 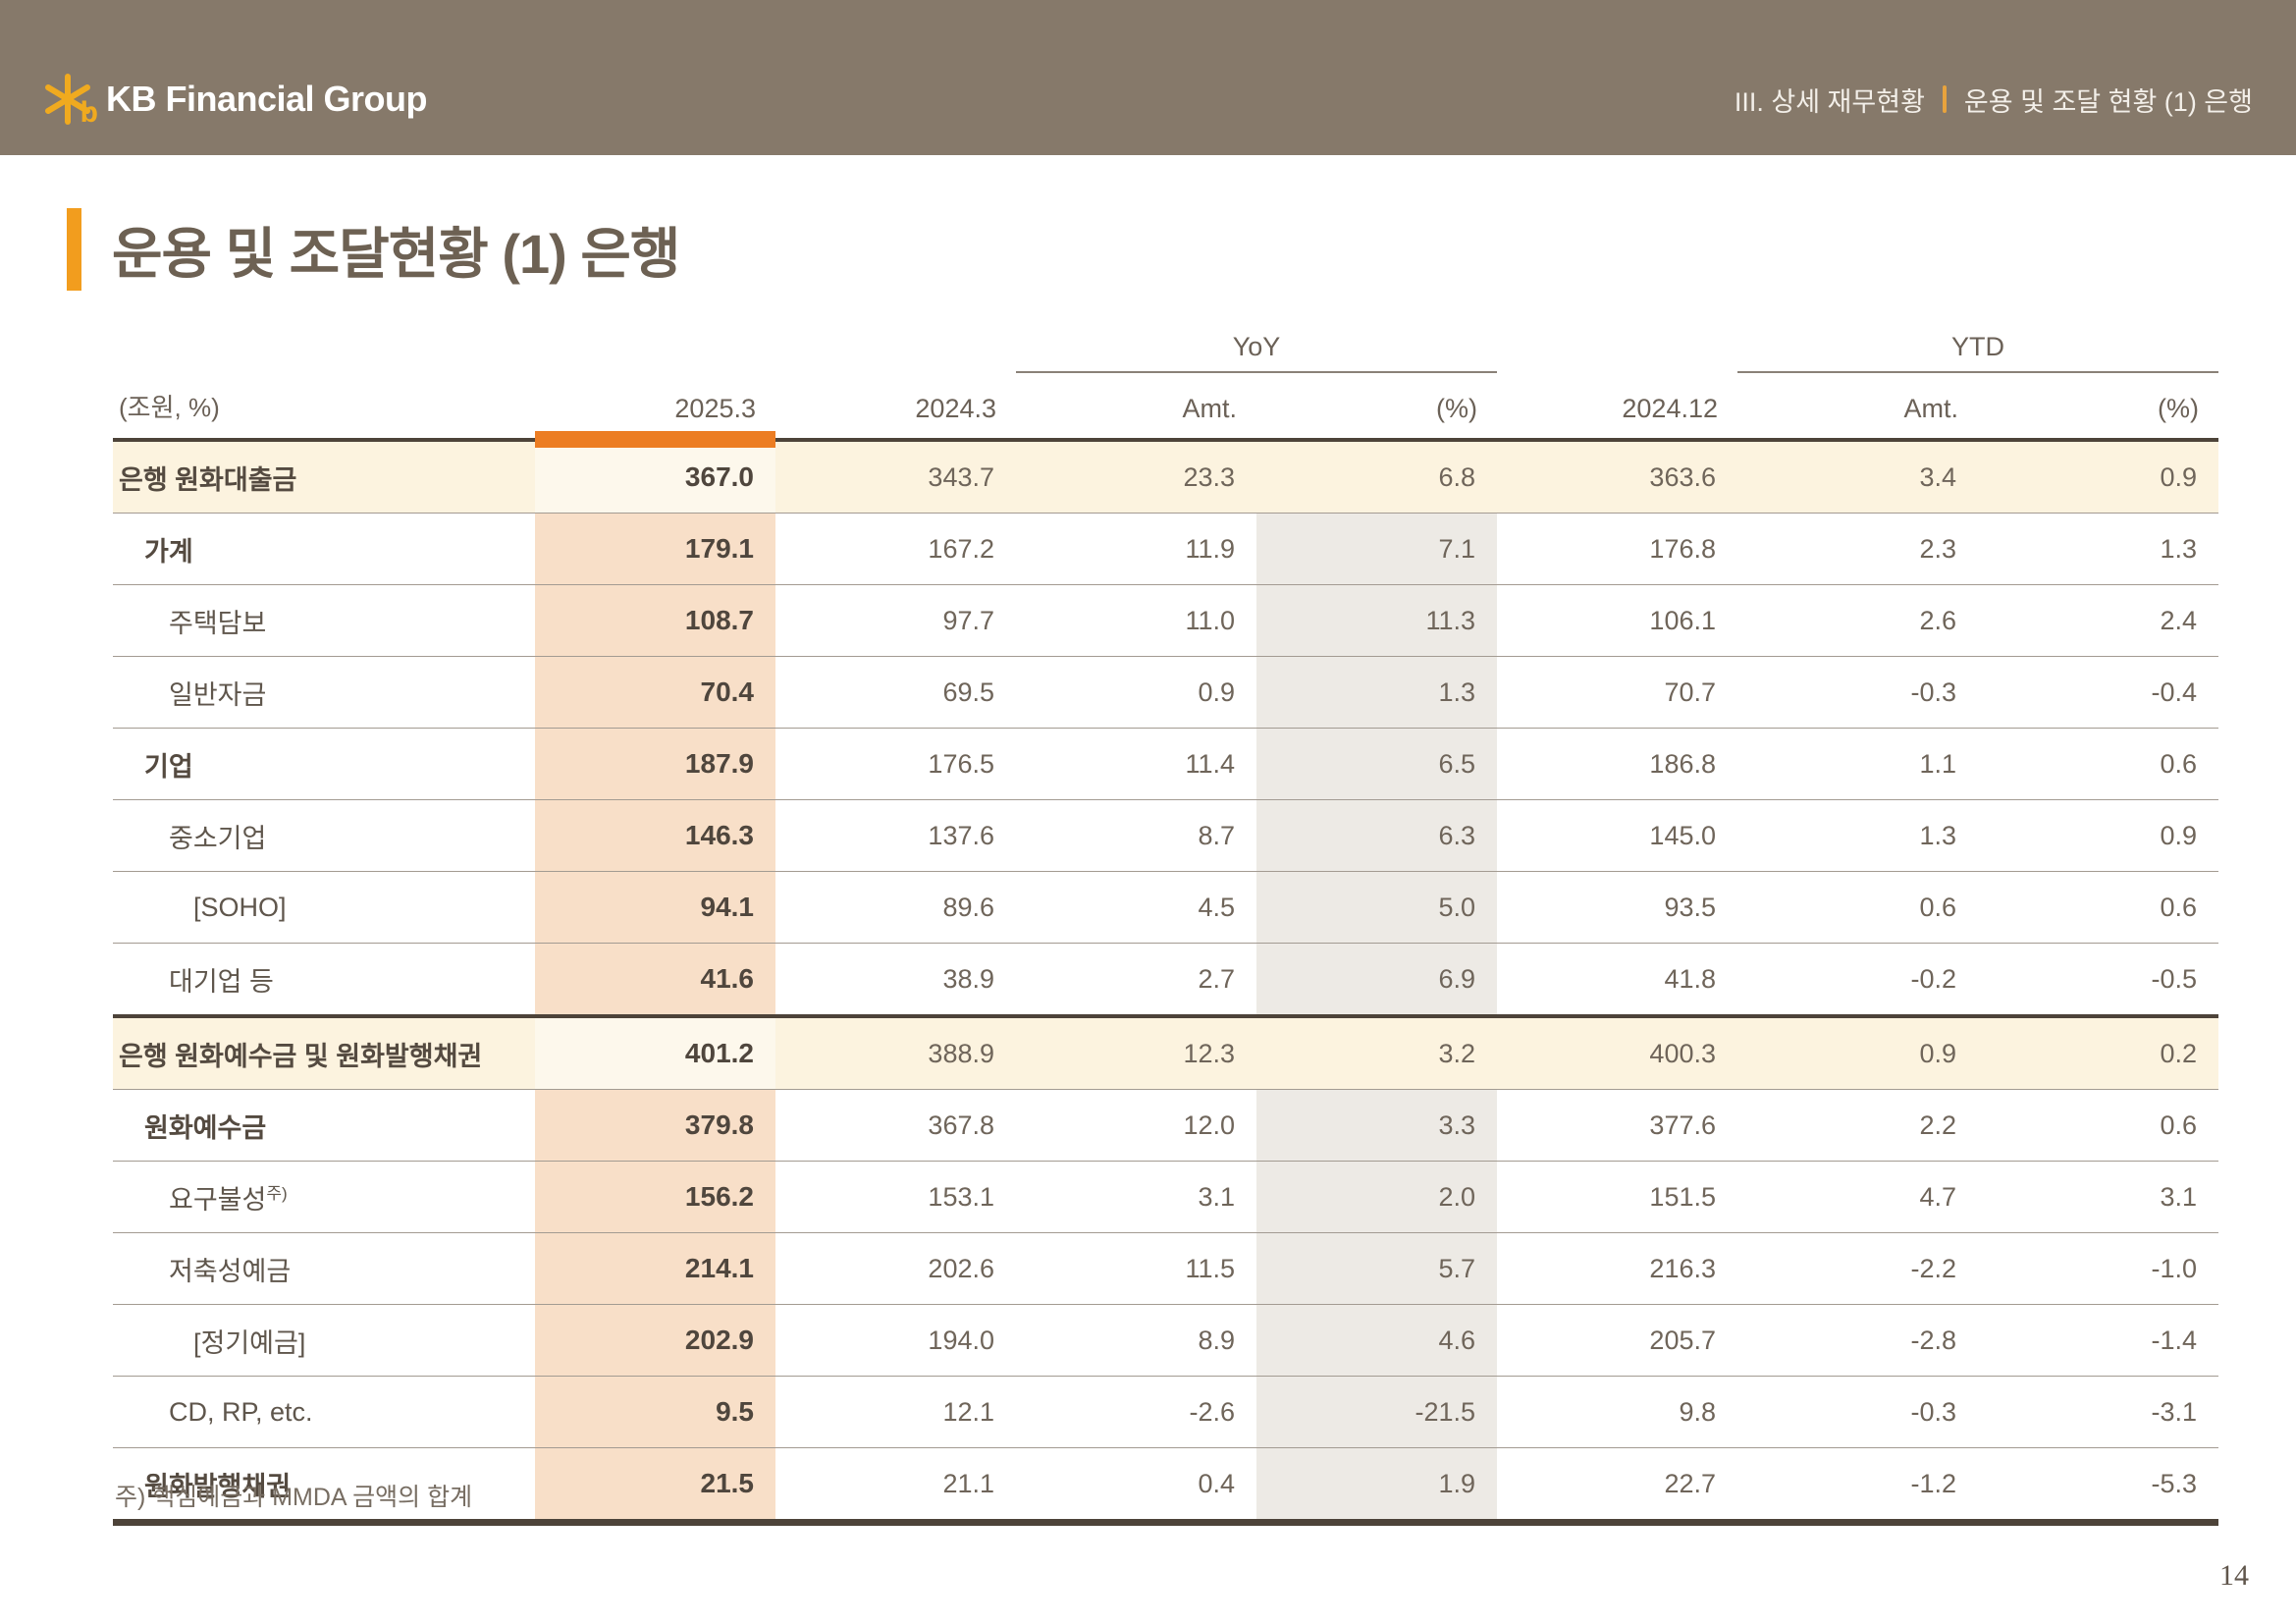 What do you see at coordinates (1858, 1486) in the screenshot?
I see `cell-ytd-amt: -1.2` at bounding box center [1858, 1486].